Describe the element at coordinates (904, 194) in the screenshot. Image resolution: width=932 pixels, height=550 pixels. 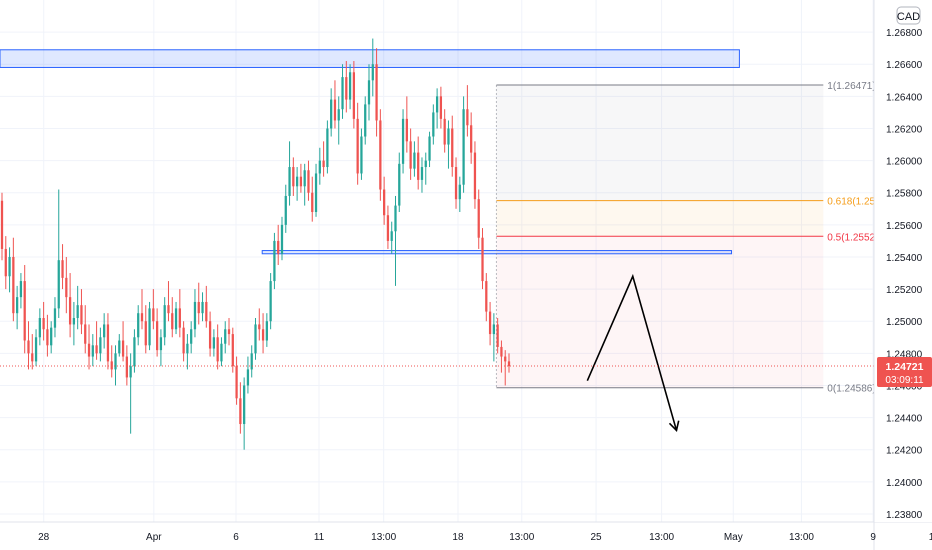
I see `y-tick-label: 1.25800` at that location.